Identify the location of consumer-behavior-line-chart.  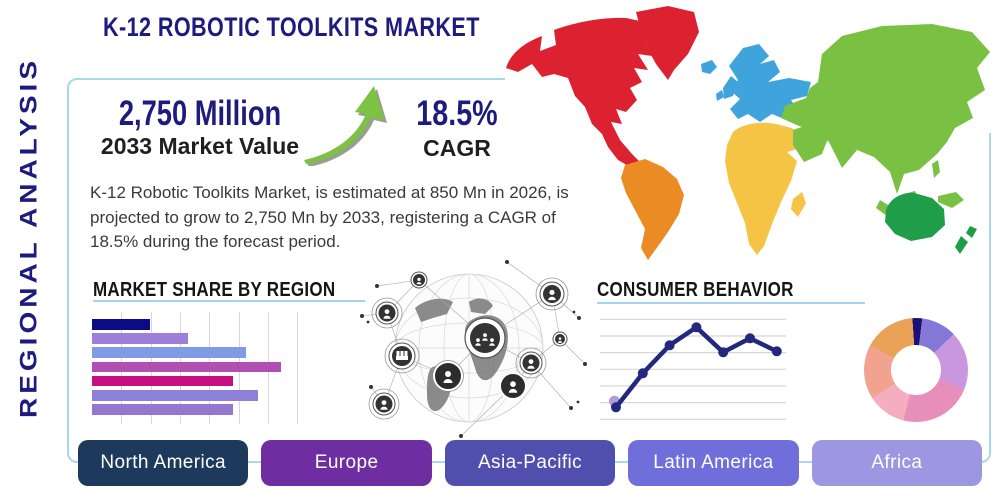
(693, 369).